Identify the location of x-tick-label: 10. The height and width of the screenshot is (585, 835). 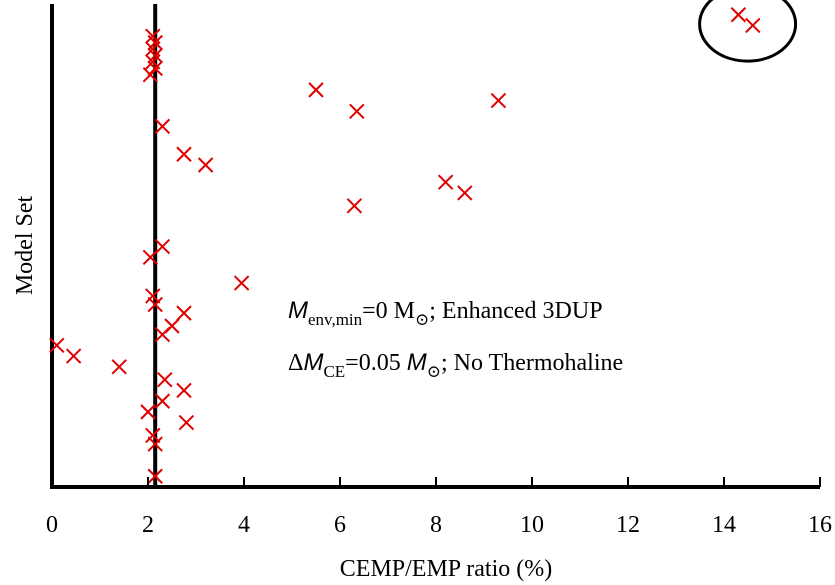
(532, 525).